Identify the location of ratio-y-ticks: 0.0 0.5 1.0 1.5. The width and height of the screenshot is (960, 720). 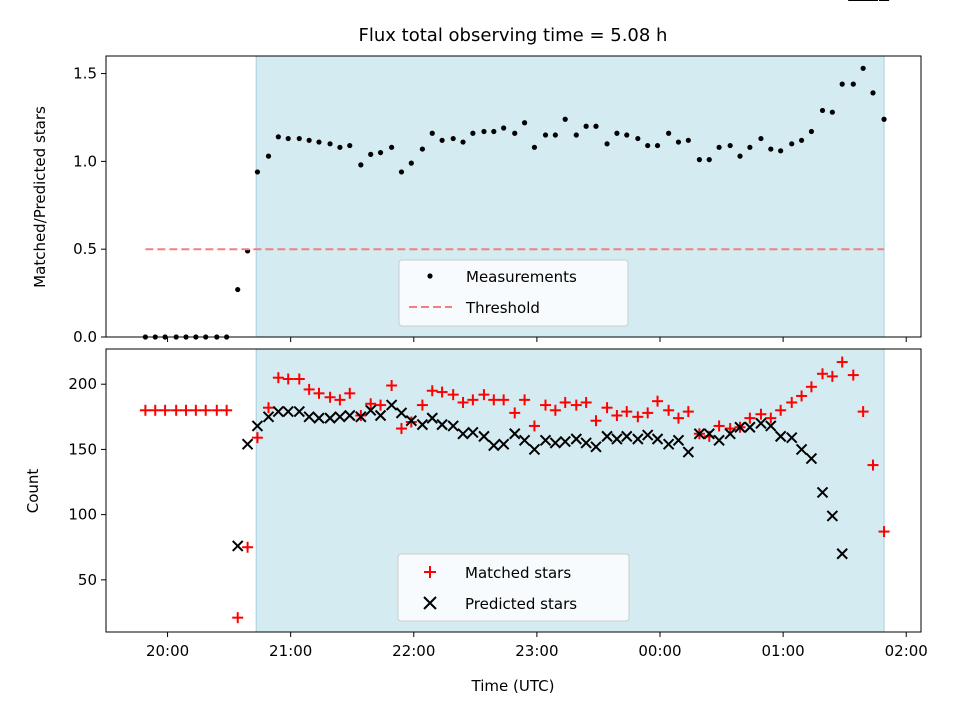
(89, 205).